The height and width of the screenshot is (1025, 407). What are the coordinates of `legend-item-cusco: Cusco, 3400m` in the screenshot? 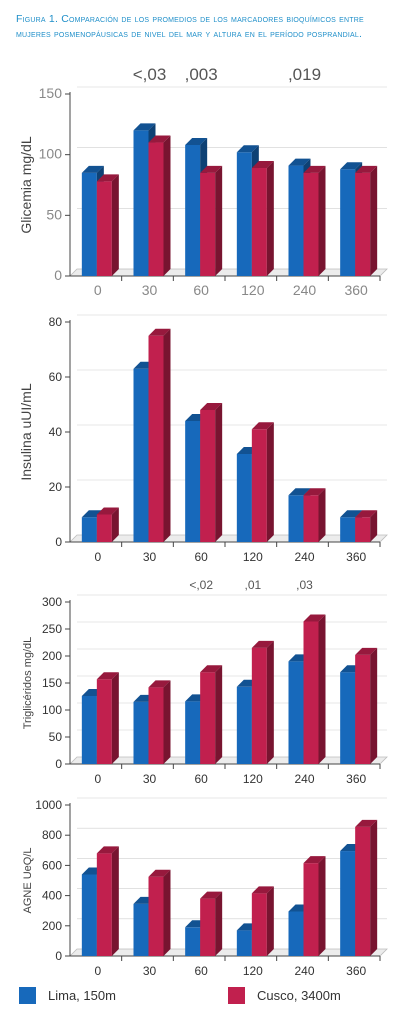 It's located at (284, 995).